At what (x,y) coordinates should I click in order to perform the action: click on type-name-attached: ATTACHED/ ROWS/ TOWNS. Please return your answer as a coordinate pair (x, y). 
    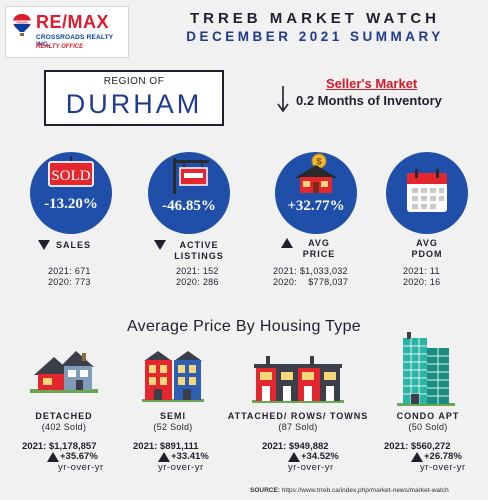
    Looking at the image, I should click on (298, 416).